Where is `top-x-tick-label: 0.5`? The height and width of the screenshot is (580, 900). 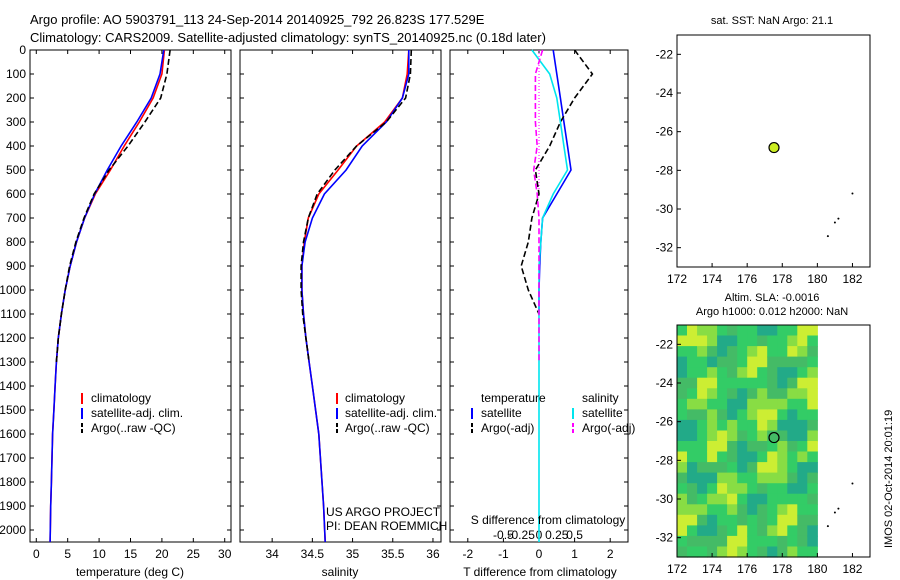 top-x-tick-label: 0.5 is located at coordinates (574, 535).